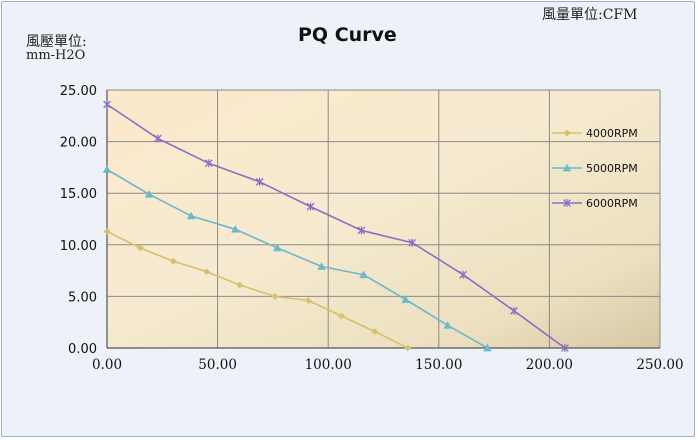 The image size is (698, 440). I want to click on x-tick-label: 100.00, so click(328, 365).